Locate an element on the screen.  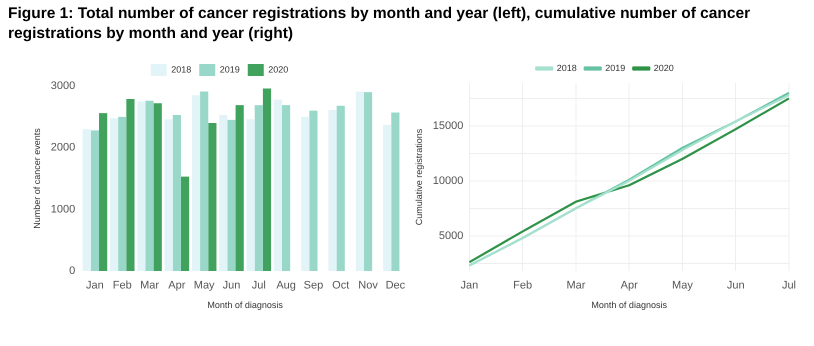
x-tick-label: Dec is located at coordinates (396, 286).